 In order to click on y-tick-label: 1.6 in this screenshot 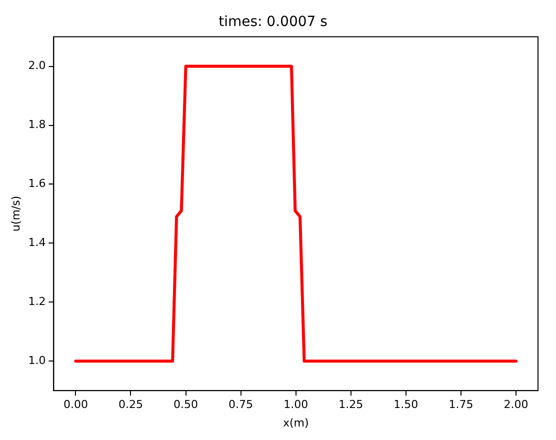, I will do `click(37, 183)`.